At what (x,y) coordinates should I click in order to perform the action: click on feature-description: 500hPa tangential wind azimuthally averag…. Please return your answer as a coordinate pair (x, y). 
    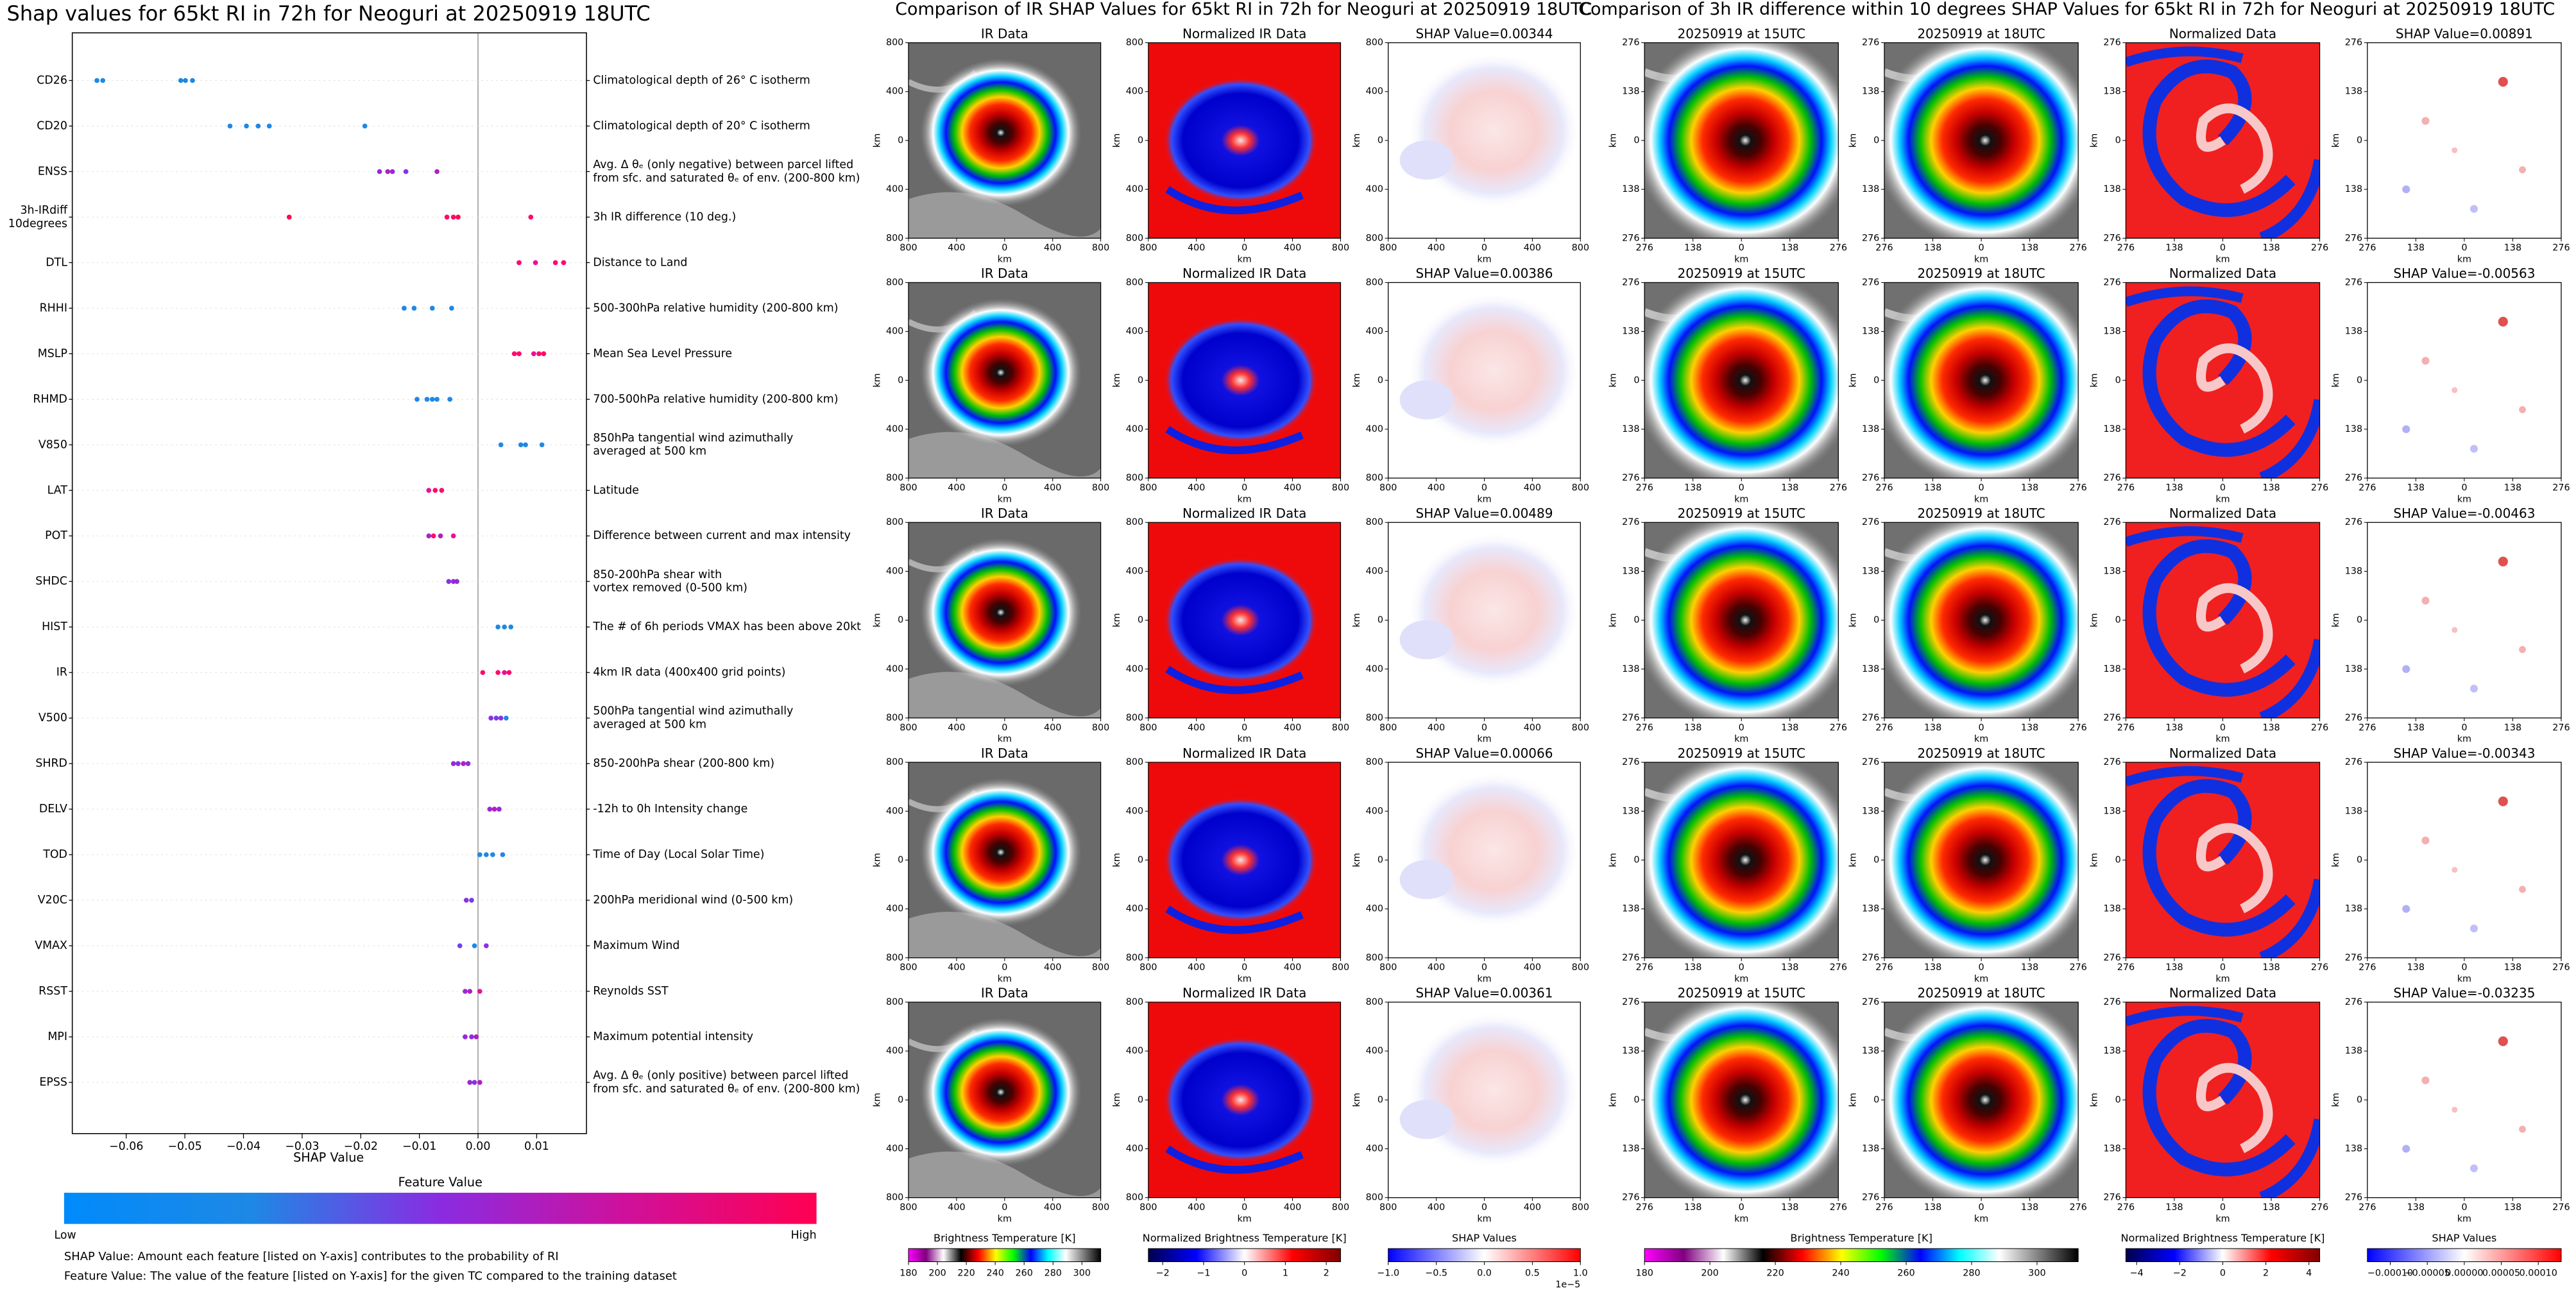
    Looking at the image, I should click on (693, 718).